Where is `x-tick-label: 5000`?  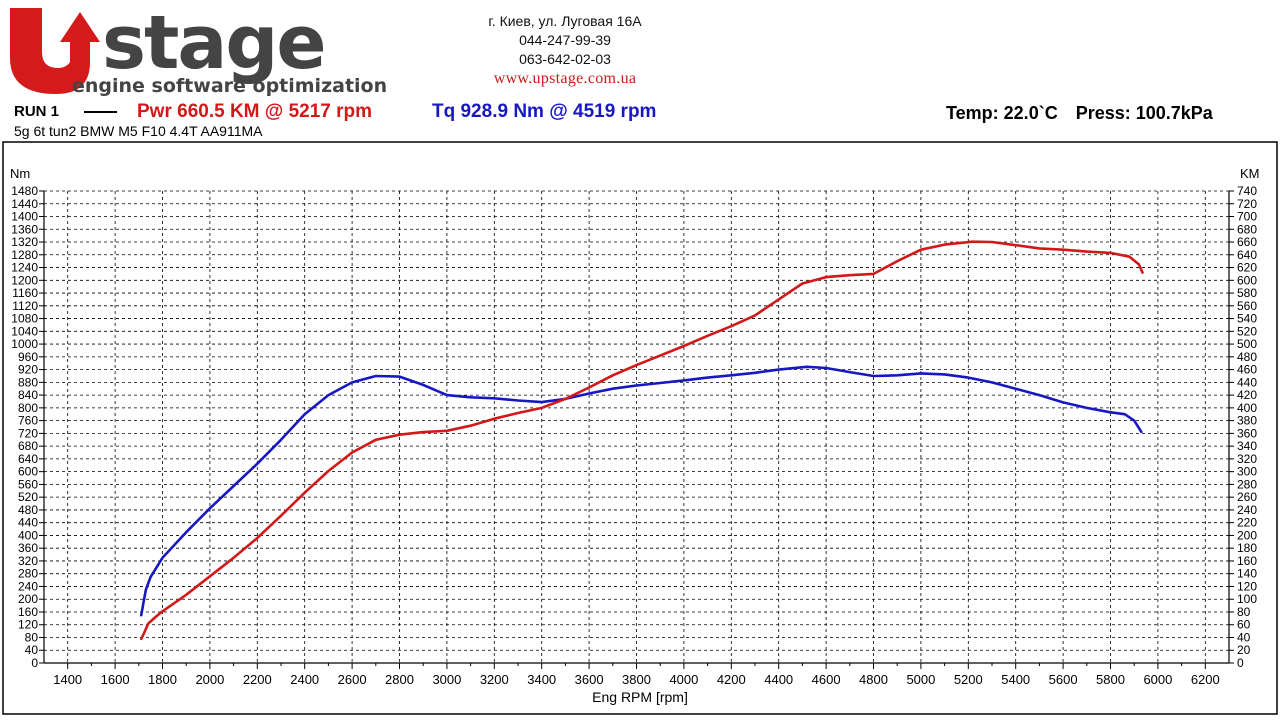
x-tick-label: 5000 is located at coordinates (920, 679).